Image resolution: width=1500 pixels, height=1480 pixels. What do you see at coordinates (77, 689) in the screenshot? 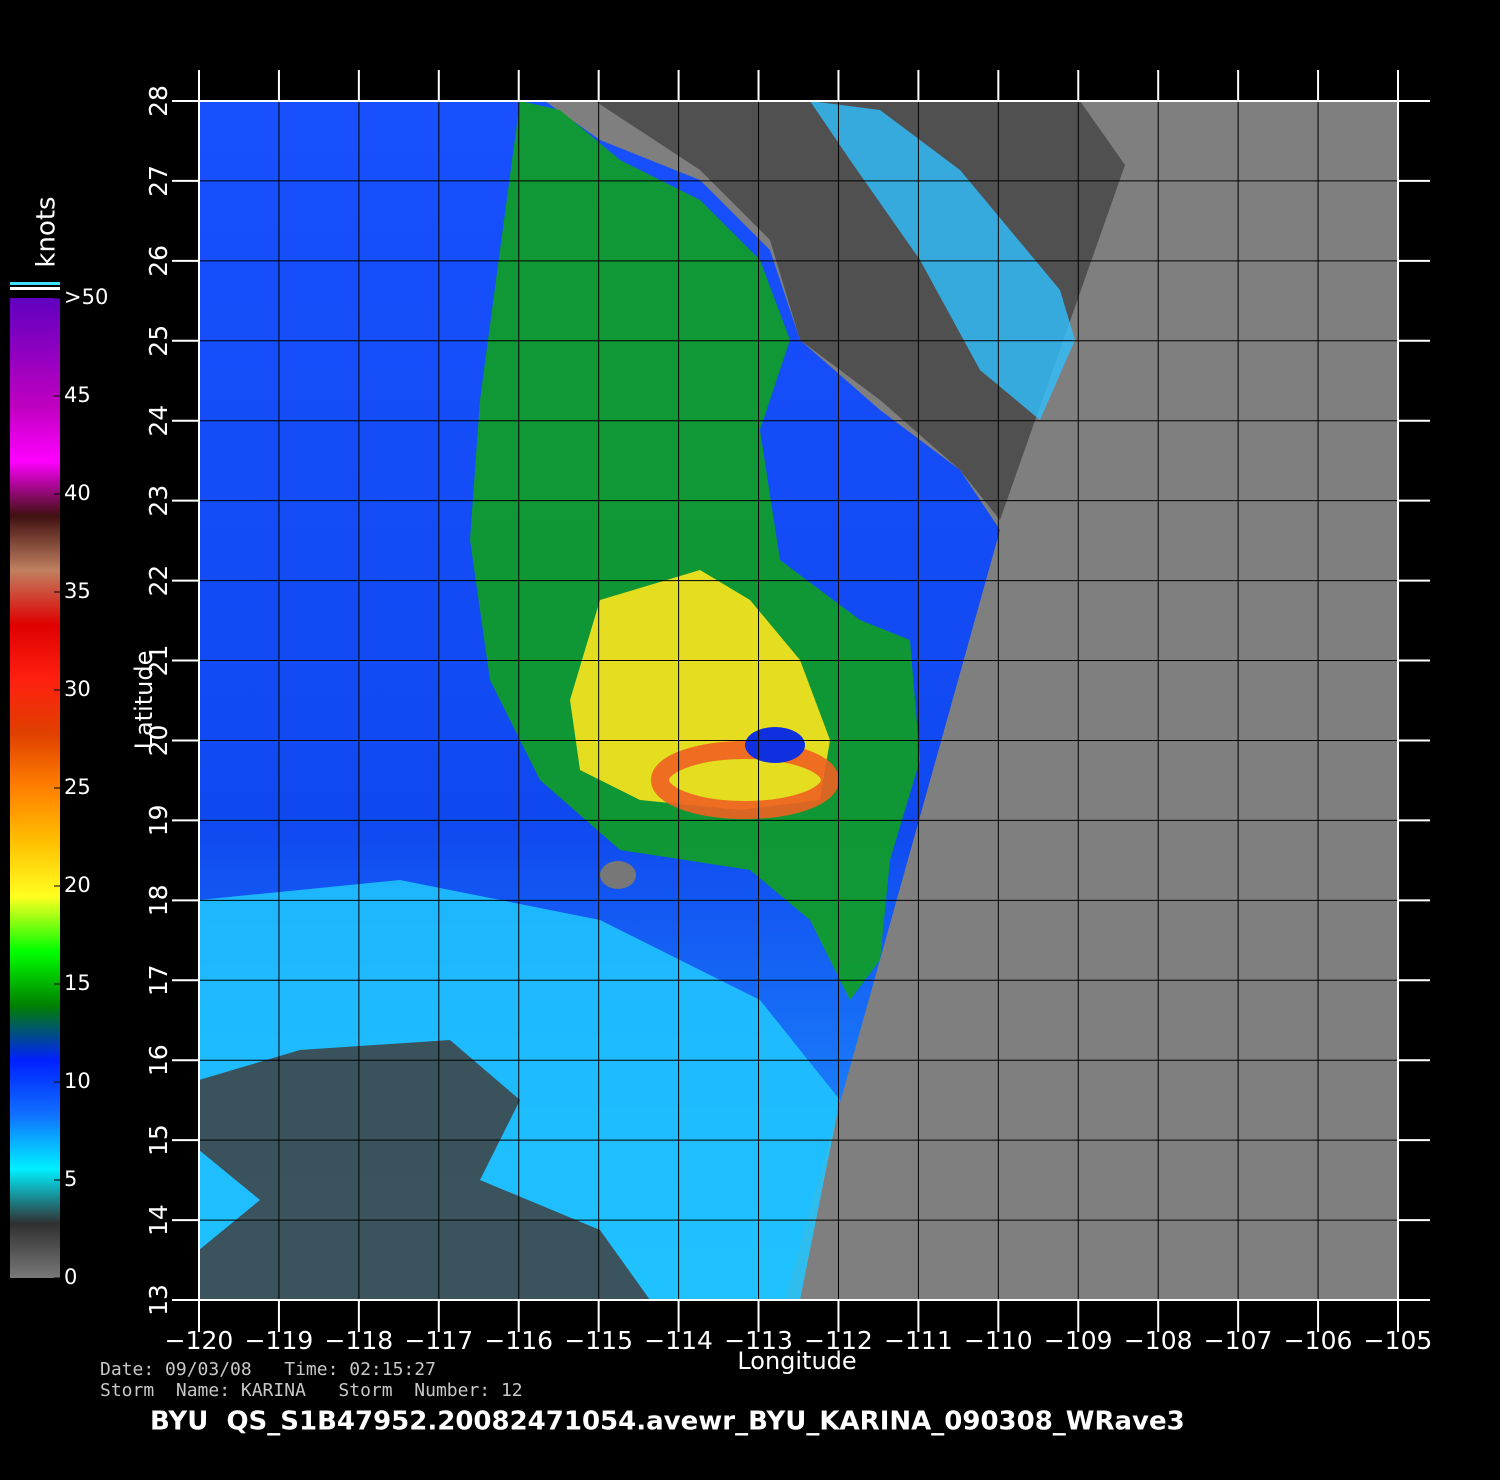
I see `colorbar-tick-label: 30` at bounding box center [77, 689].